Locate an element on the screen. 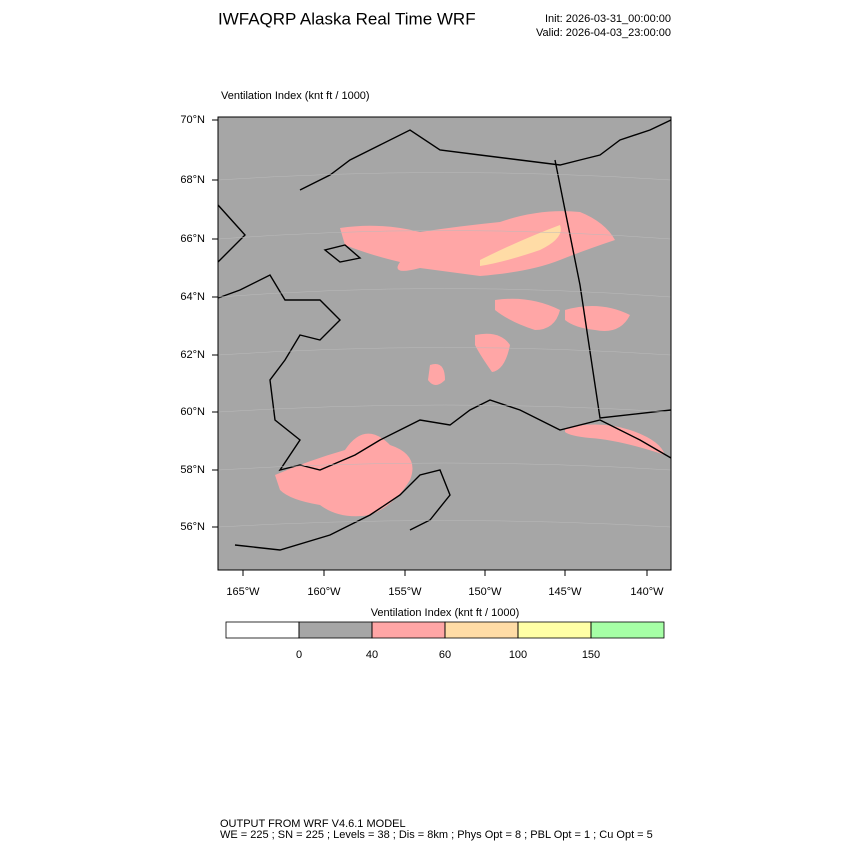  lat-label: 66°N is located at coordinates (192, 239).